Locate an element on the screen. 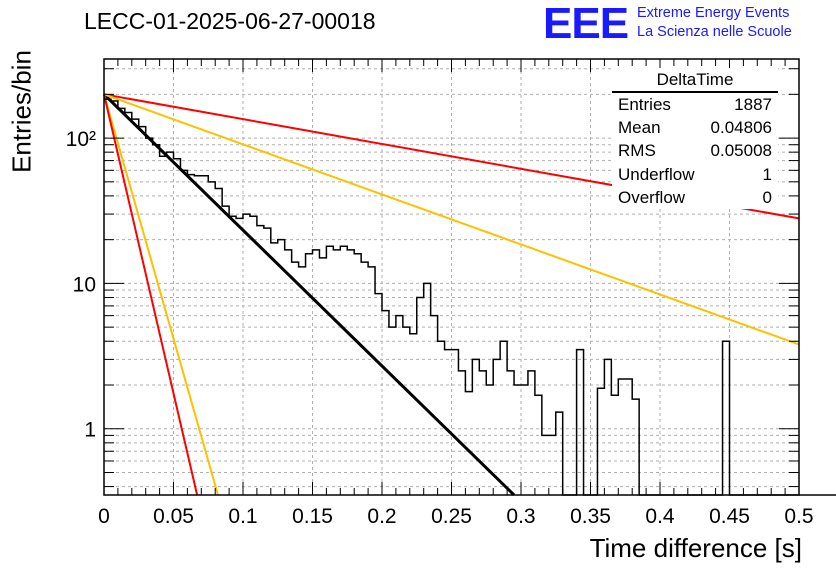  stats-value: 0.05008 is located at coordinates (741, 151).